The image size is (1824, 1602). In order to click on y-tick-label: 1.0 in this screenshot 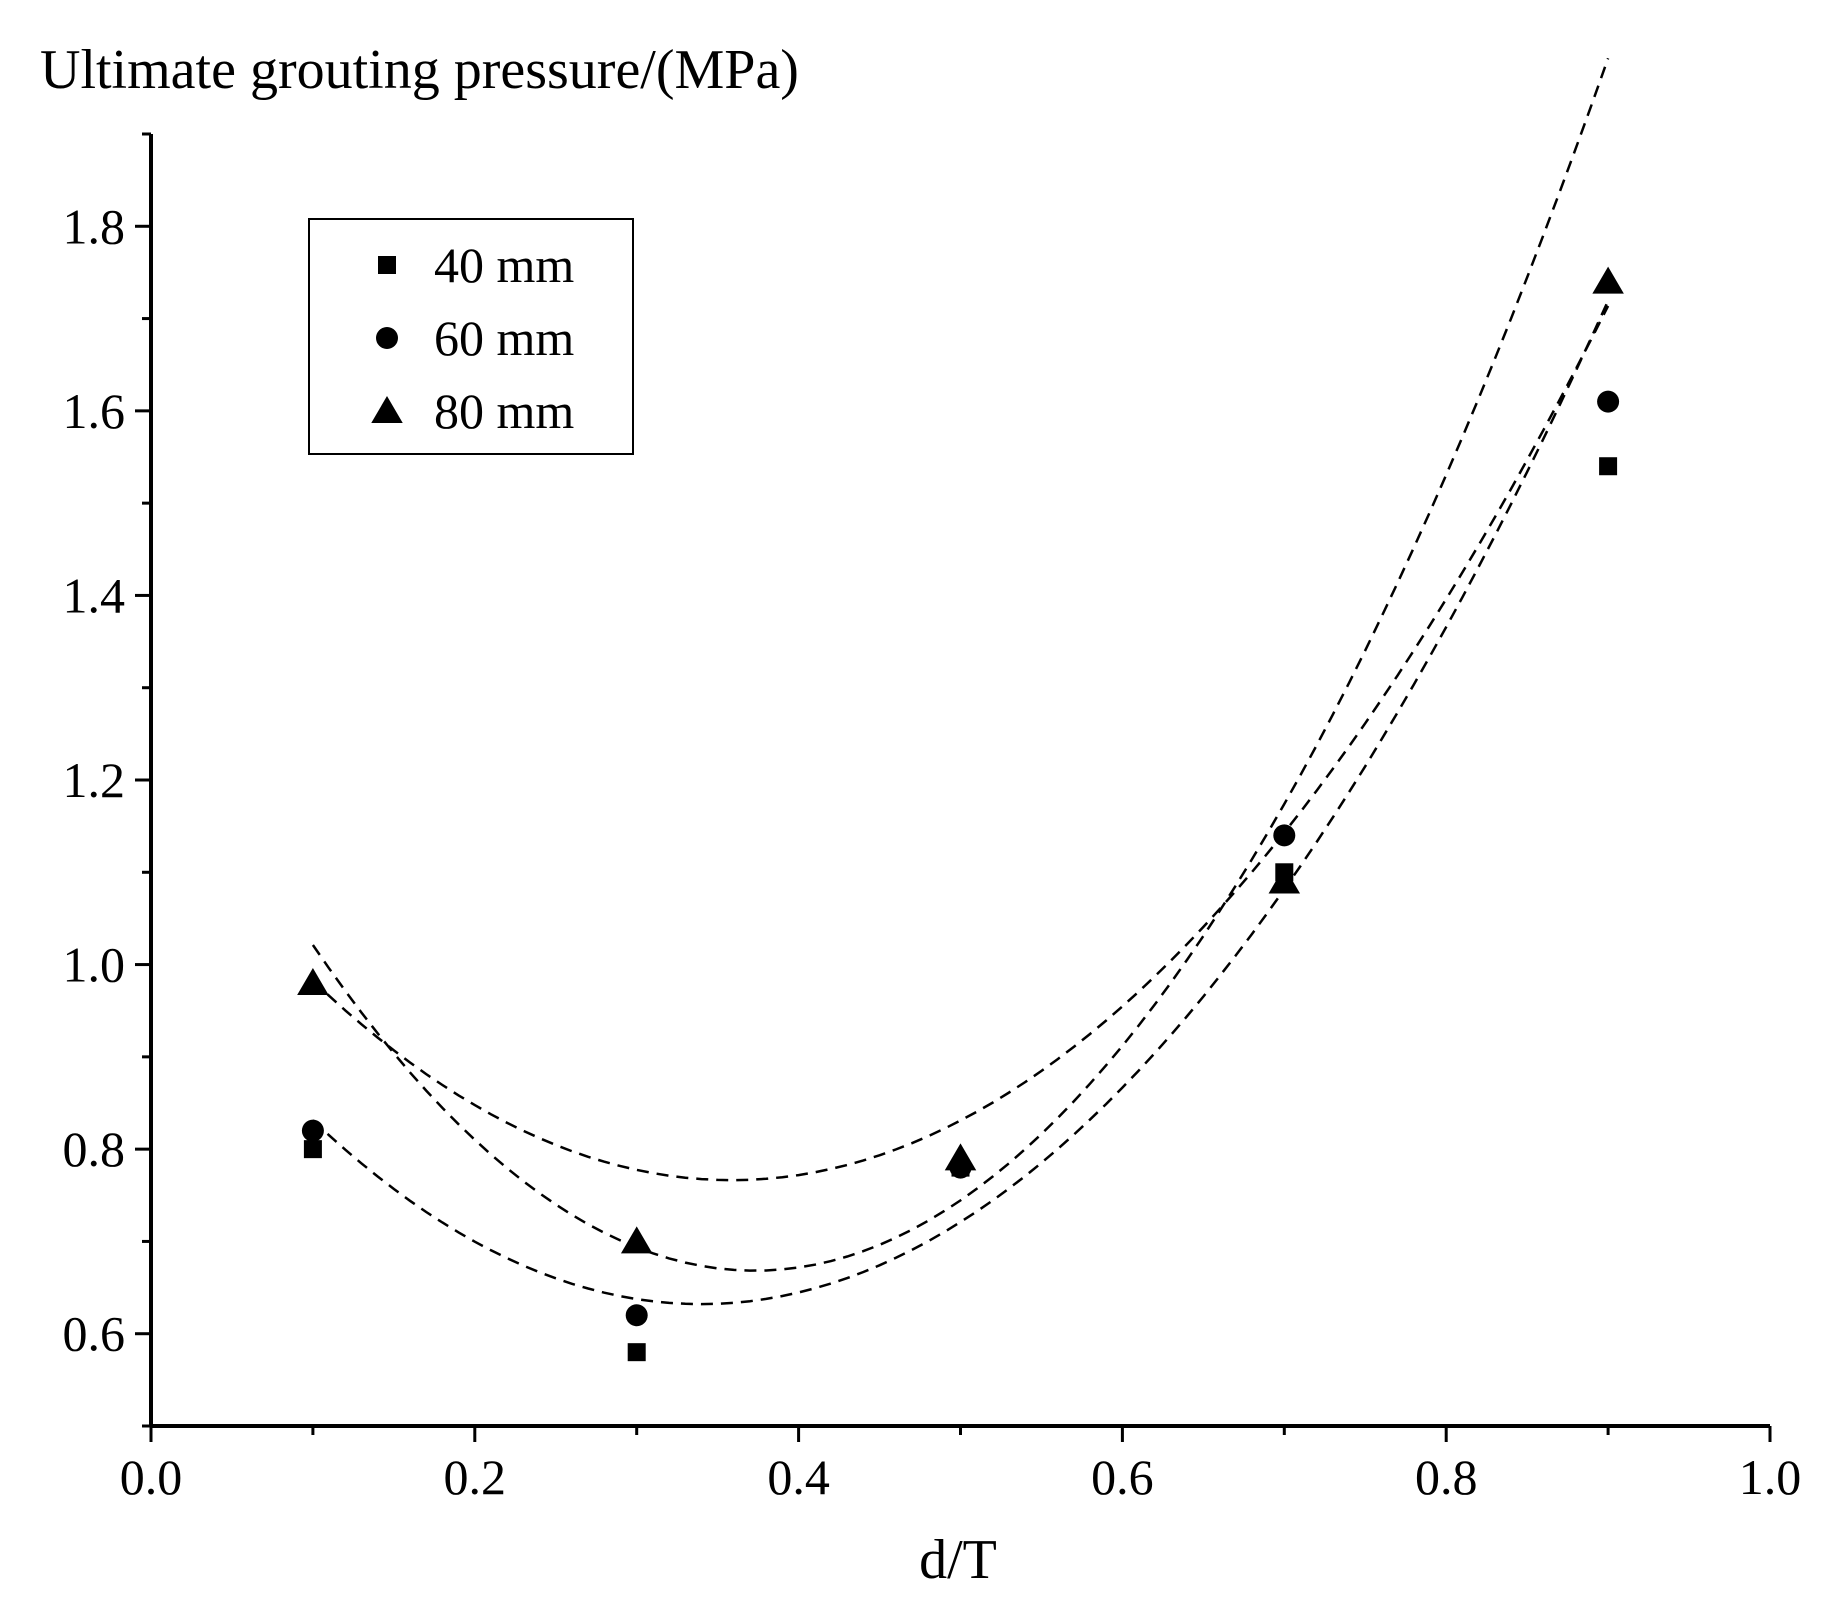, I will do `click(94, 965)`.